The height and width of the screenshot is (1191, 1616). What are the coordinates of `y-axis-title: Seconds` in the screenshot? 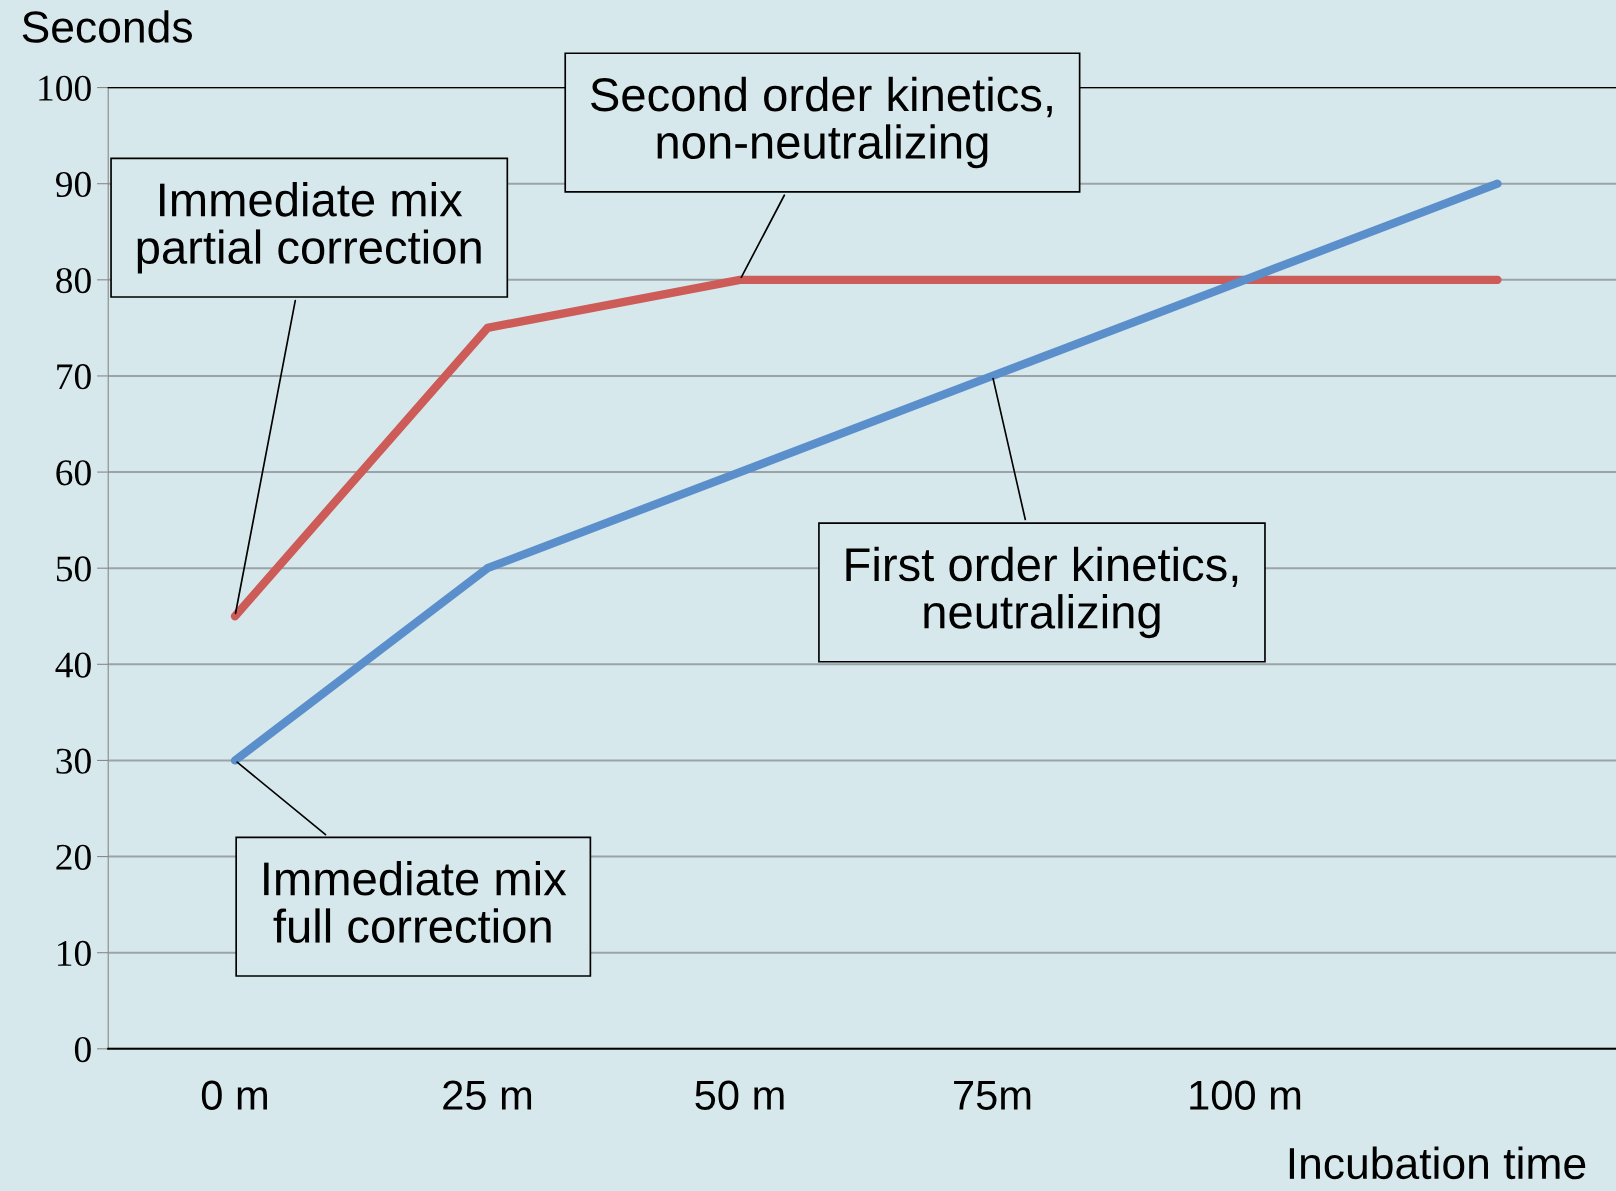 It's located at (107, 26).